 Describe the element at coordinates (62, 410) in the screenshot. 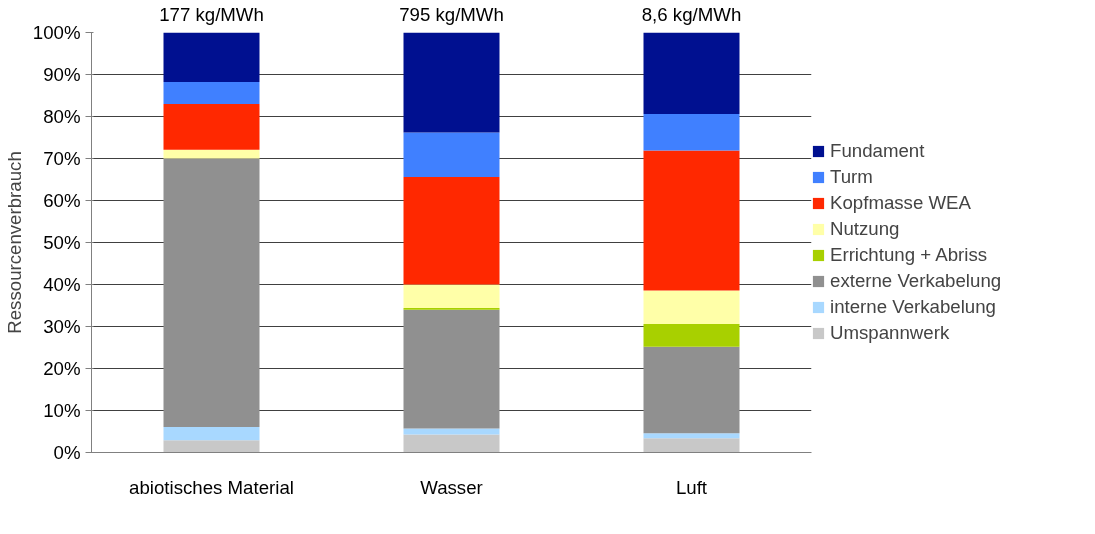

I see `y-tick-label: 10%` at that location.